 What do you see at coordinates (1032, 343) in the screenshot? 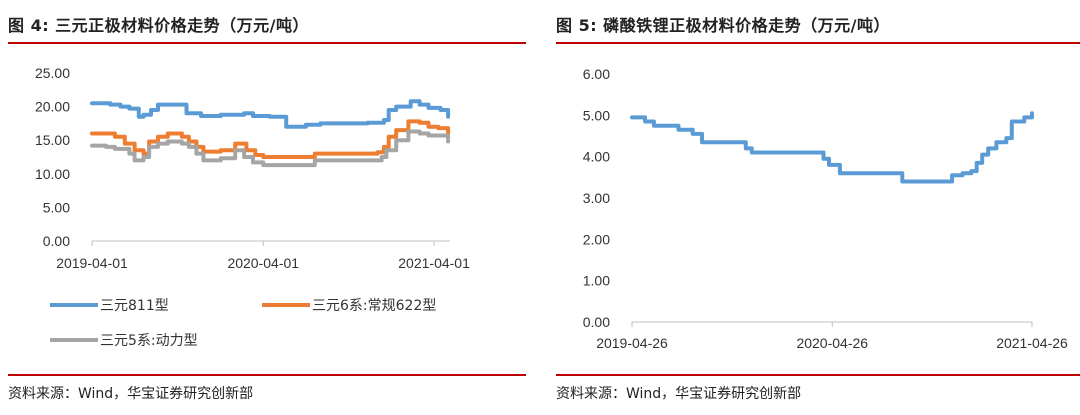
I see `x-tick-label: 2021-04-26` at bounding box center [1032, 343].